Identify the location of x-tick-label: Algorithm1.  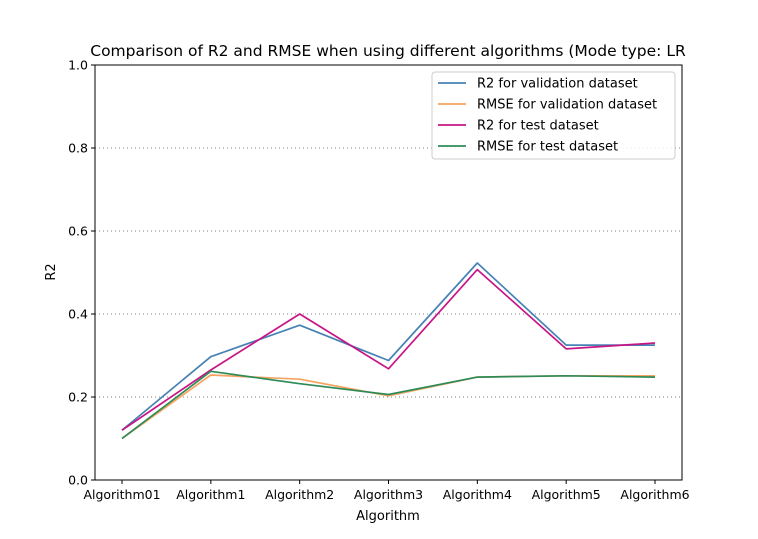
(210, 494).